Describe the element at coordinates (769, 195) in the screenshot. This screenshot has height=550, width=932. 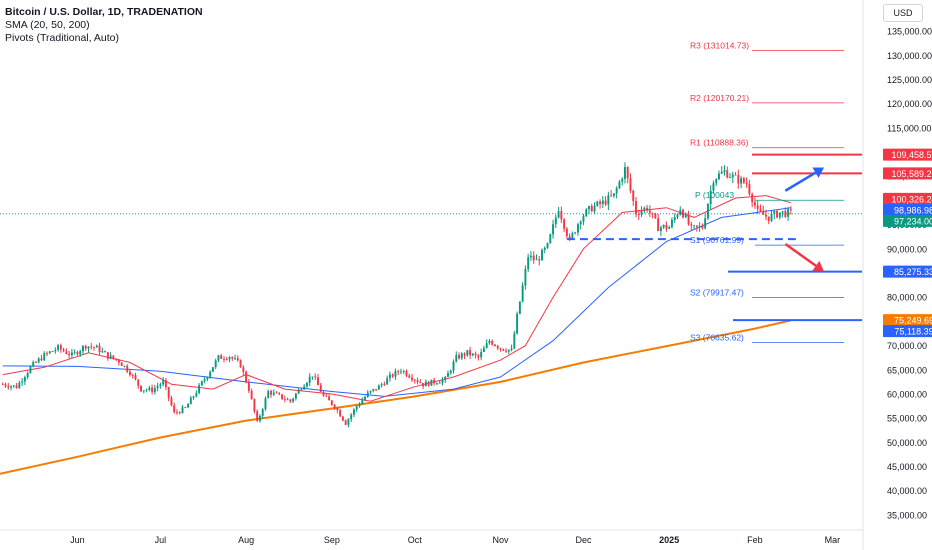
I see `pivot-level: P (100043` at that location.